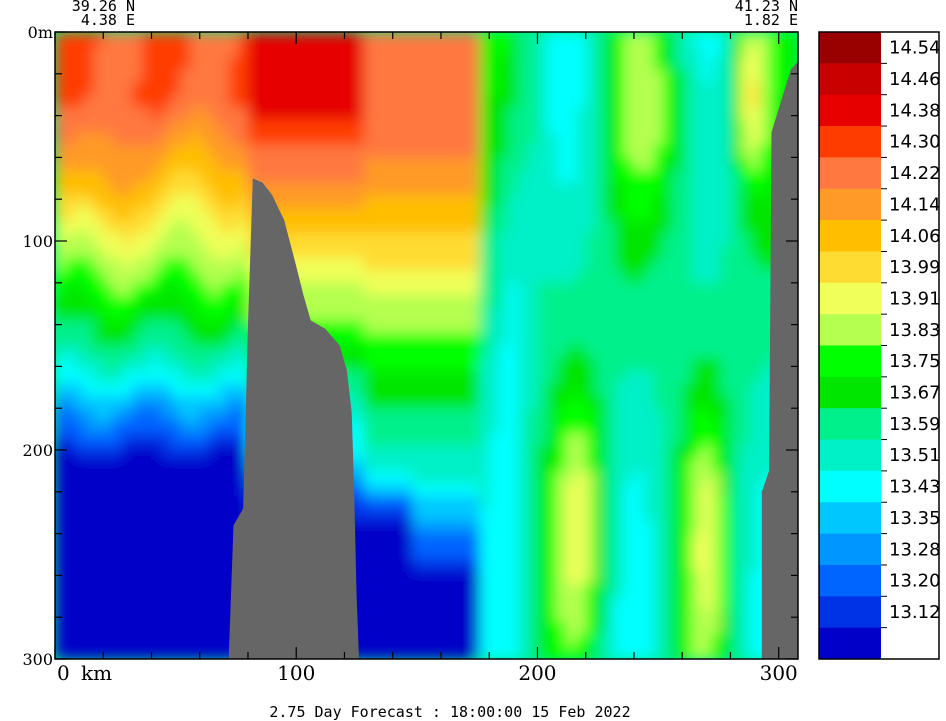 Image resolution: width=946 pixels, height=721 pixels. What do you see at coordinates (850, 142) in the screenshot?
I see `colorbar-swatch` at bounding box center [850, 142].